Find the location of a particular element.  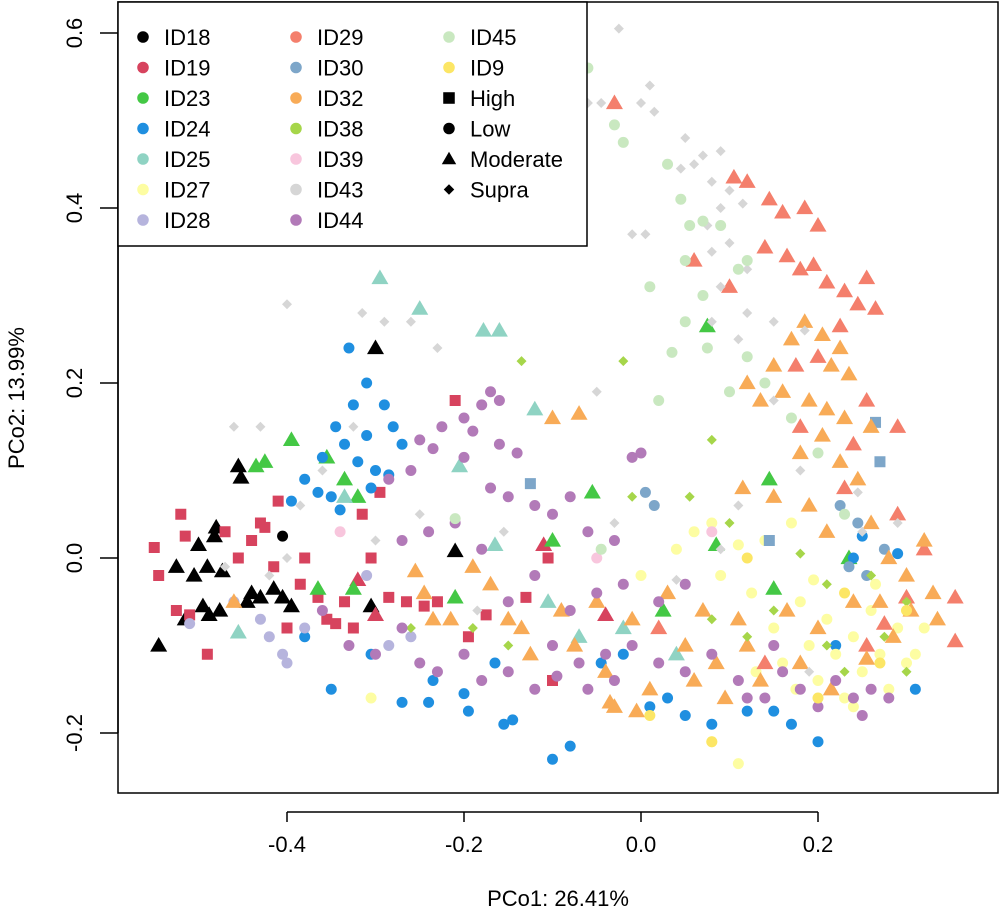

legend-label: ID9 is located at coordinates (487, 68).